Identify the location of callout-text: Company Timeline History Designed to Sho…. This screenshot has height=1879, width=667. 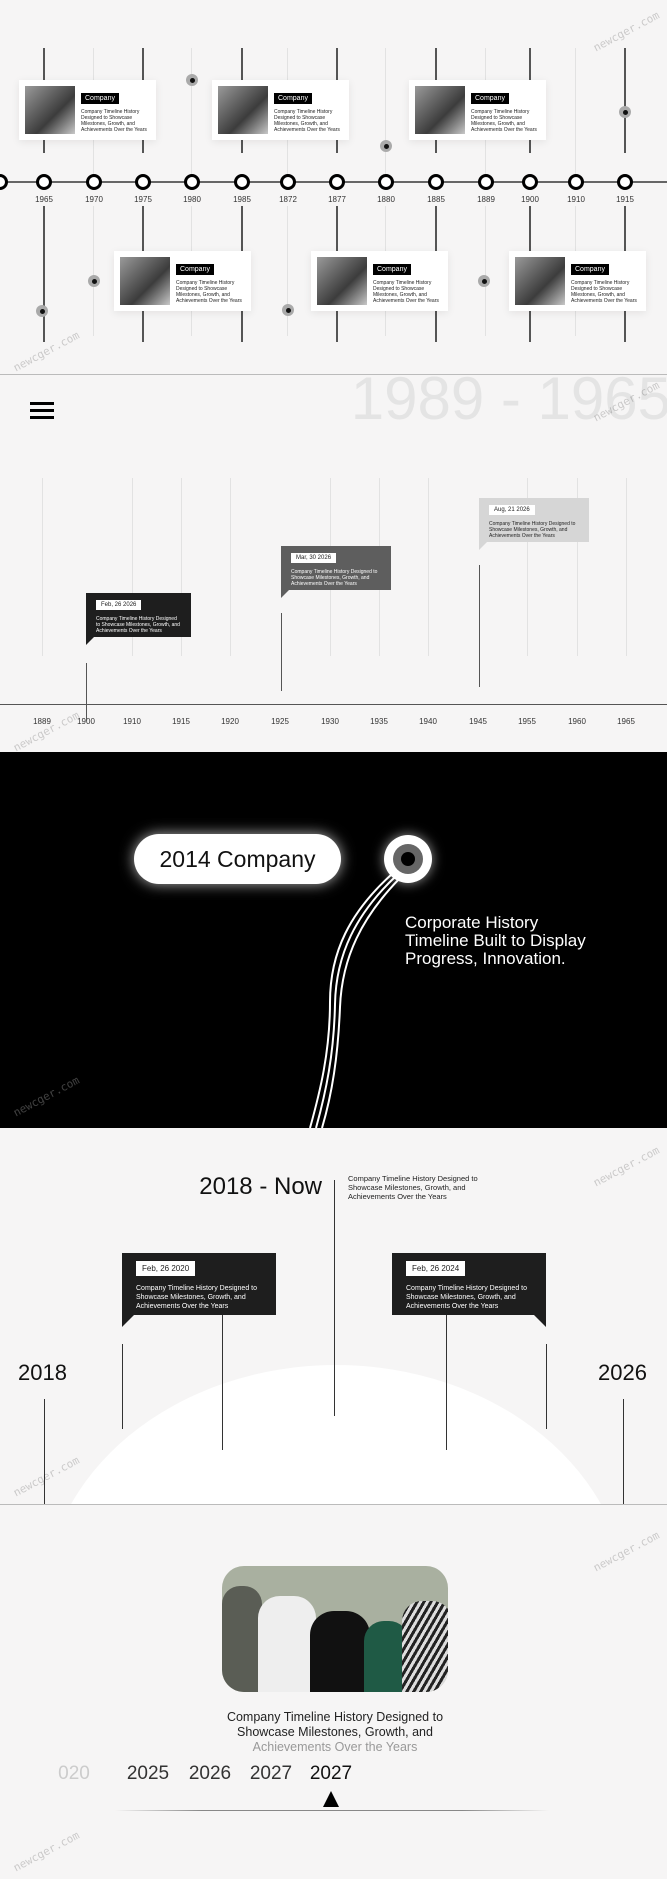
(334, 578).